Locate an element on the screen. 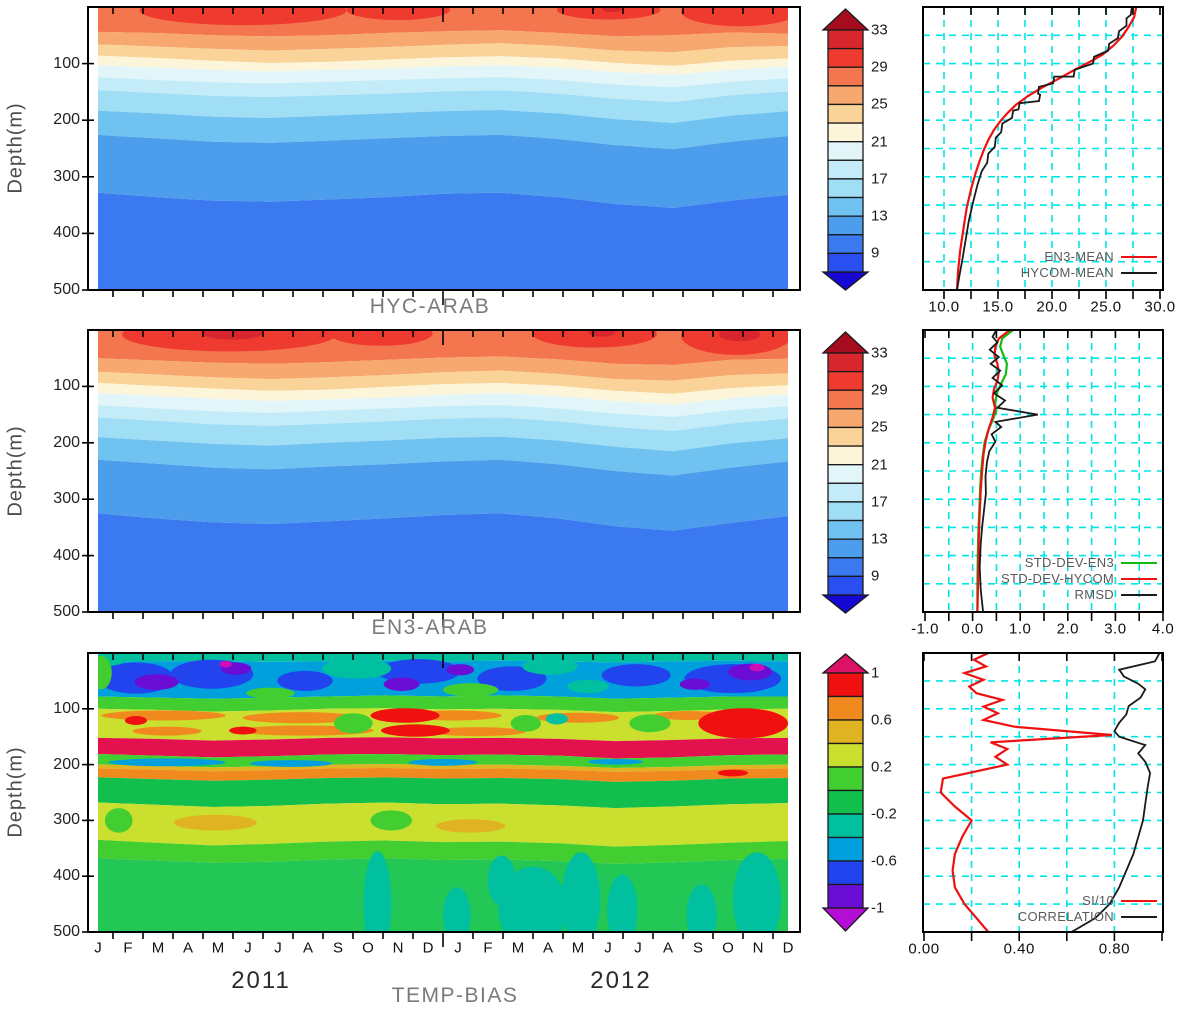 This screenshot has width=1199, height=1035. colorbar-tick-label: 33 is located at coordinates (879, 30).